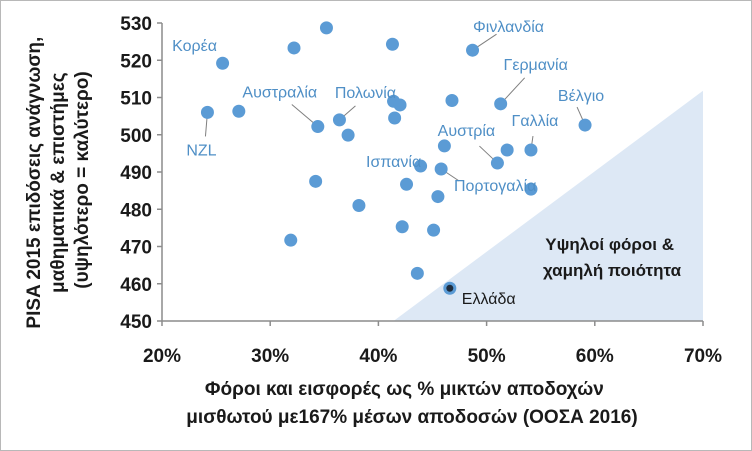  Describe the element at coordinates (378, 356) in the screenshot. I see `x-tick-label: 40%` at that location.